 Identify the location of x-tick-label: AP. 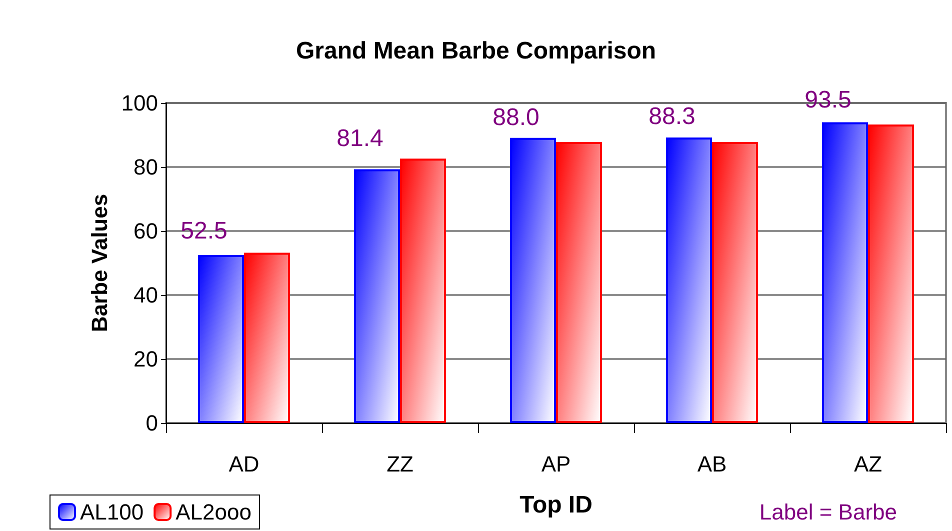
(556, 464).